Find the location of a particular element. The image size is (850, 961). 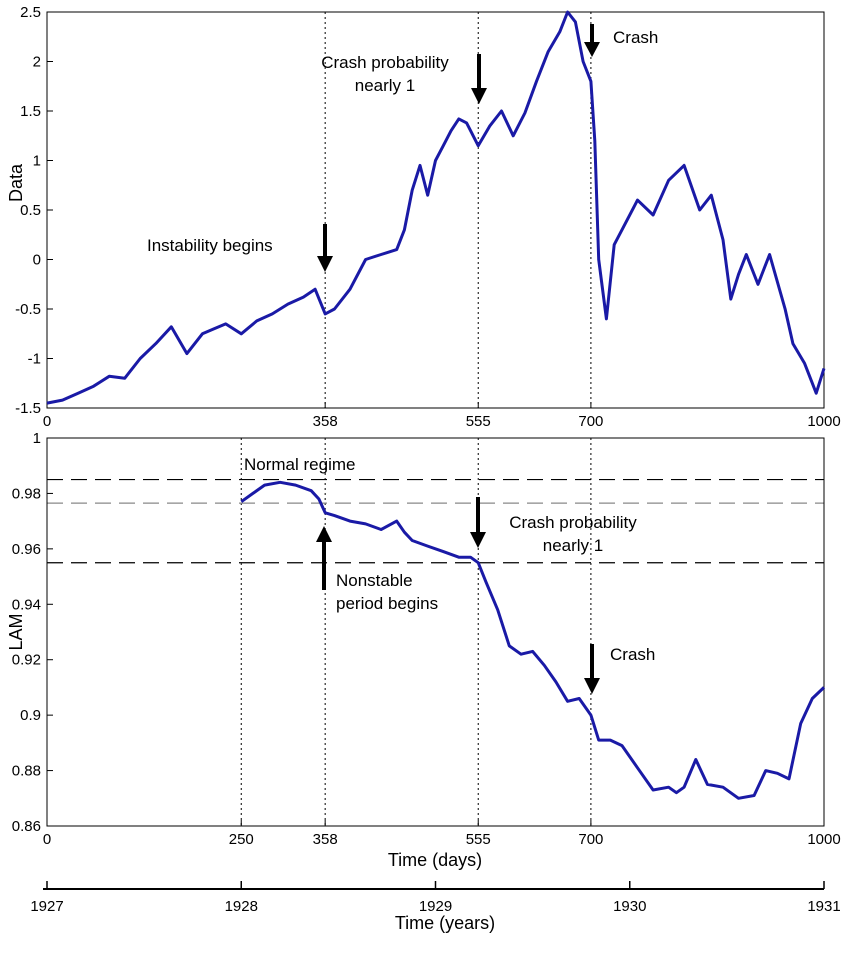

annotation-crash-probability-bottom-line2: nearly 1 is located at coordinates (573, 545).